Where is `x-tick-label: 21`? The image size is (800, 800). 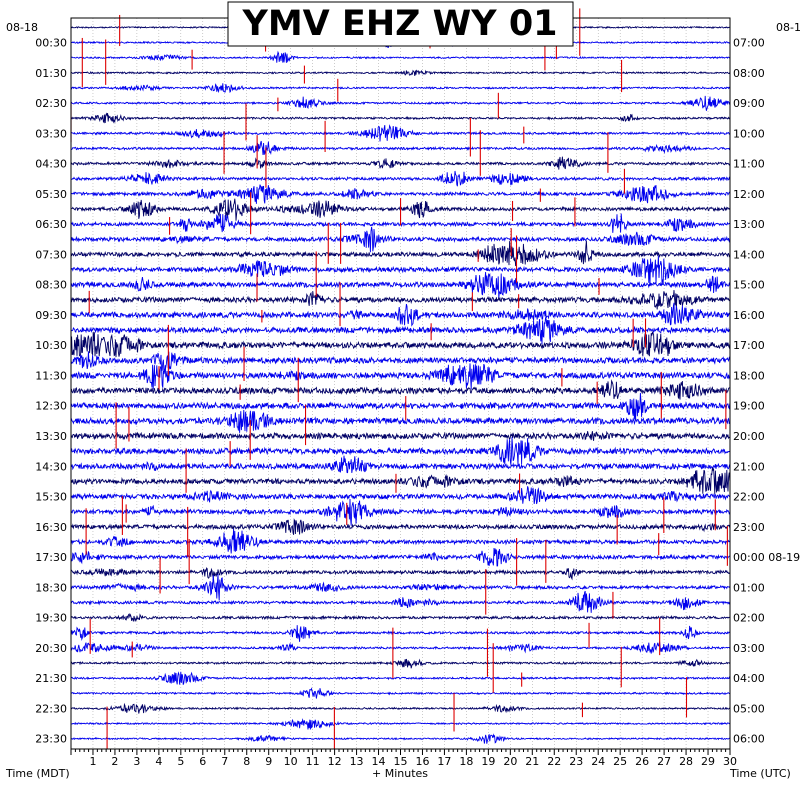 x-tick-label: 21 is located at coordinates (532, 761).